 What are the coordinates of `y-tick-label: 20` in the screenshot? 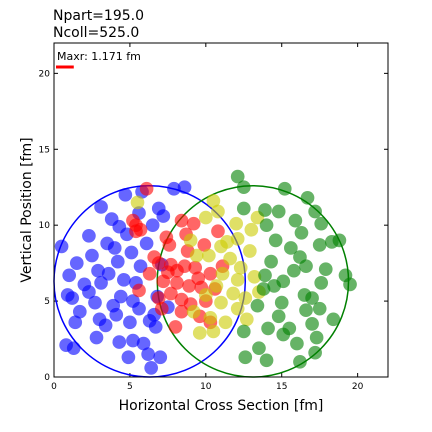 It's located at (45, 74).